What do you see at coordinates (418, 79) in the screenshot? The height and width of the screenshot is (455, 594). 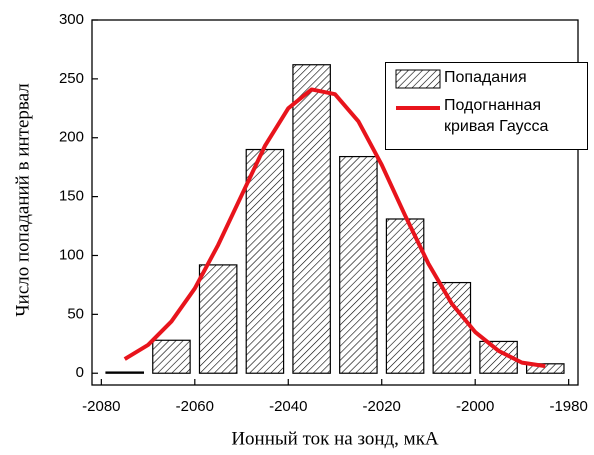 I see `legend-swatch` at bounding box center [418, 79].